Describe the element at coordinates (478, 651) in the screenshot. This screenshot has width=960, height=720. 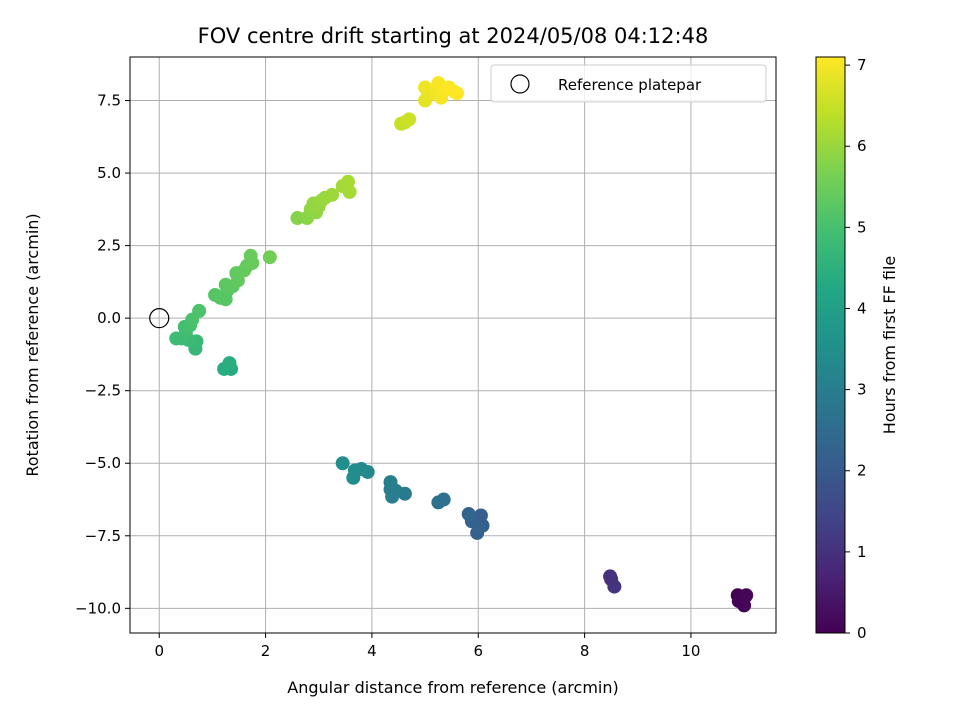
I see `x-tick-label: 6` at that location.